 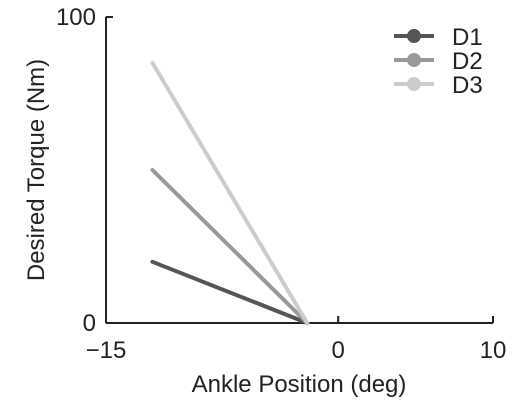 I want to click on x-tick-label: −15, so click(x=106, y=350).